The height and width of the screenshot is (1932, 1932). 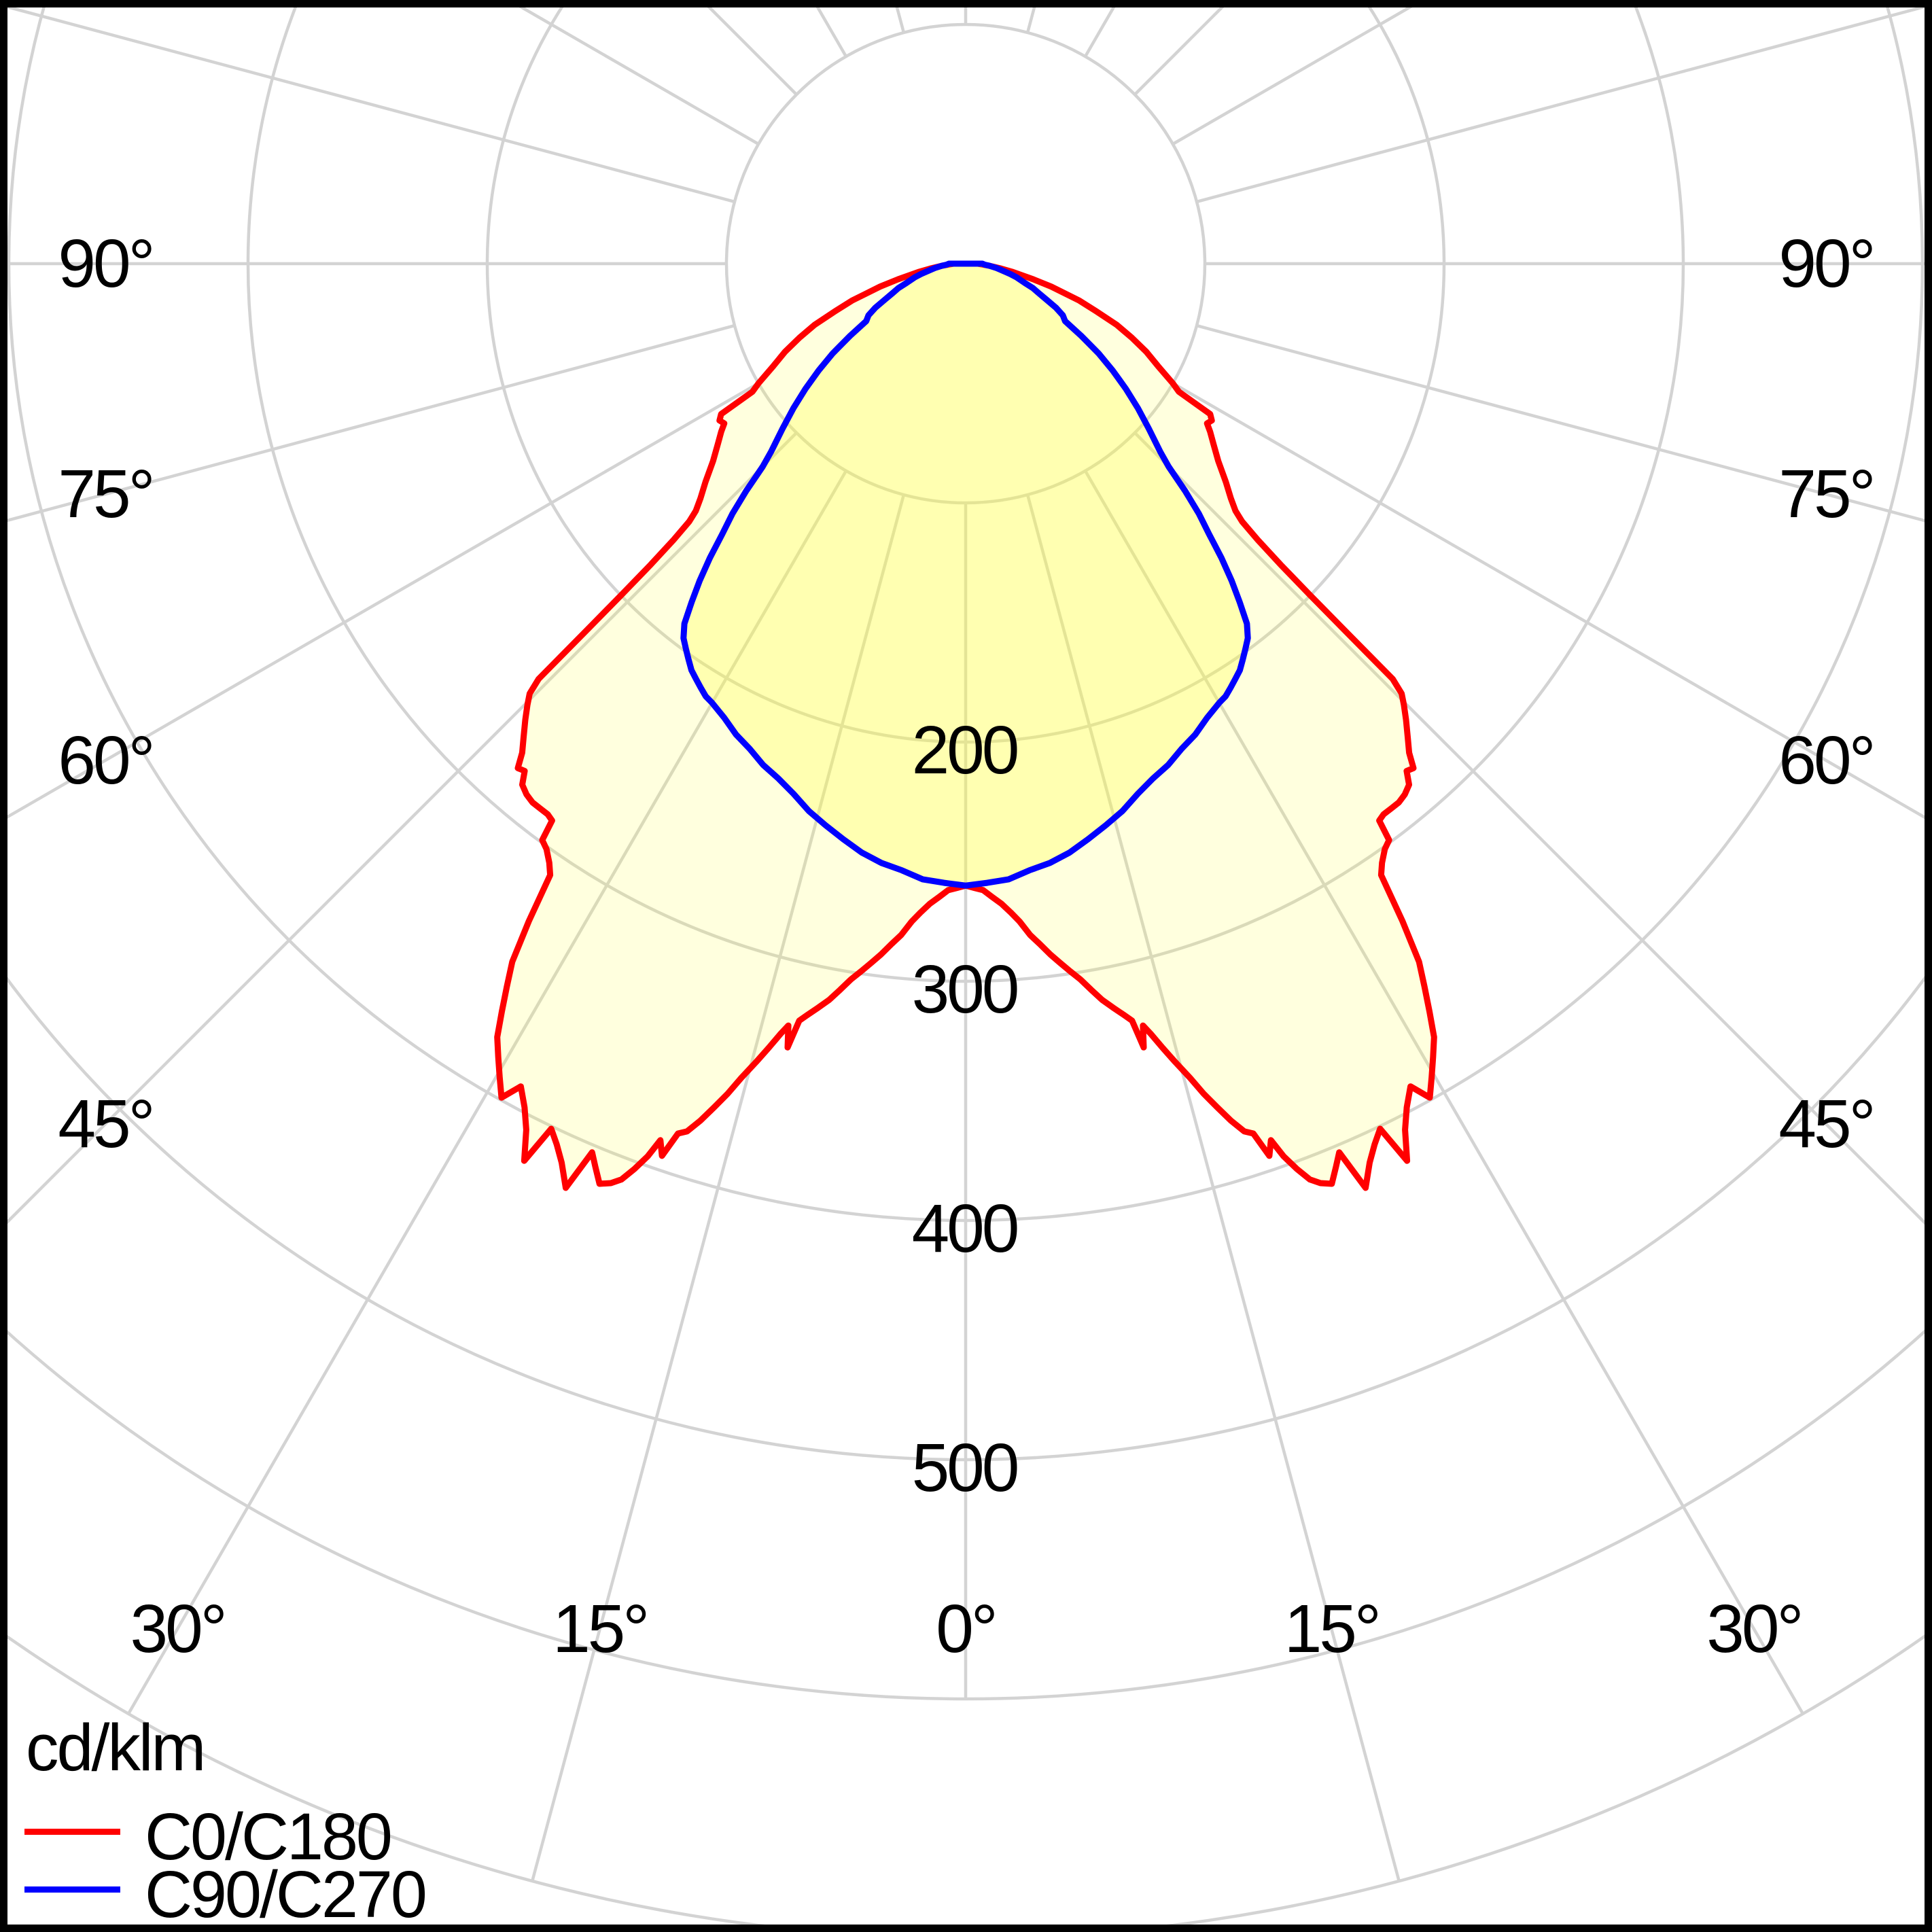 What do you see at coordinates (966, 1629) in the screenshot?
I see `angle-label: 0°` at bounding box center [966, 1629].